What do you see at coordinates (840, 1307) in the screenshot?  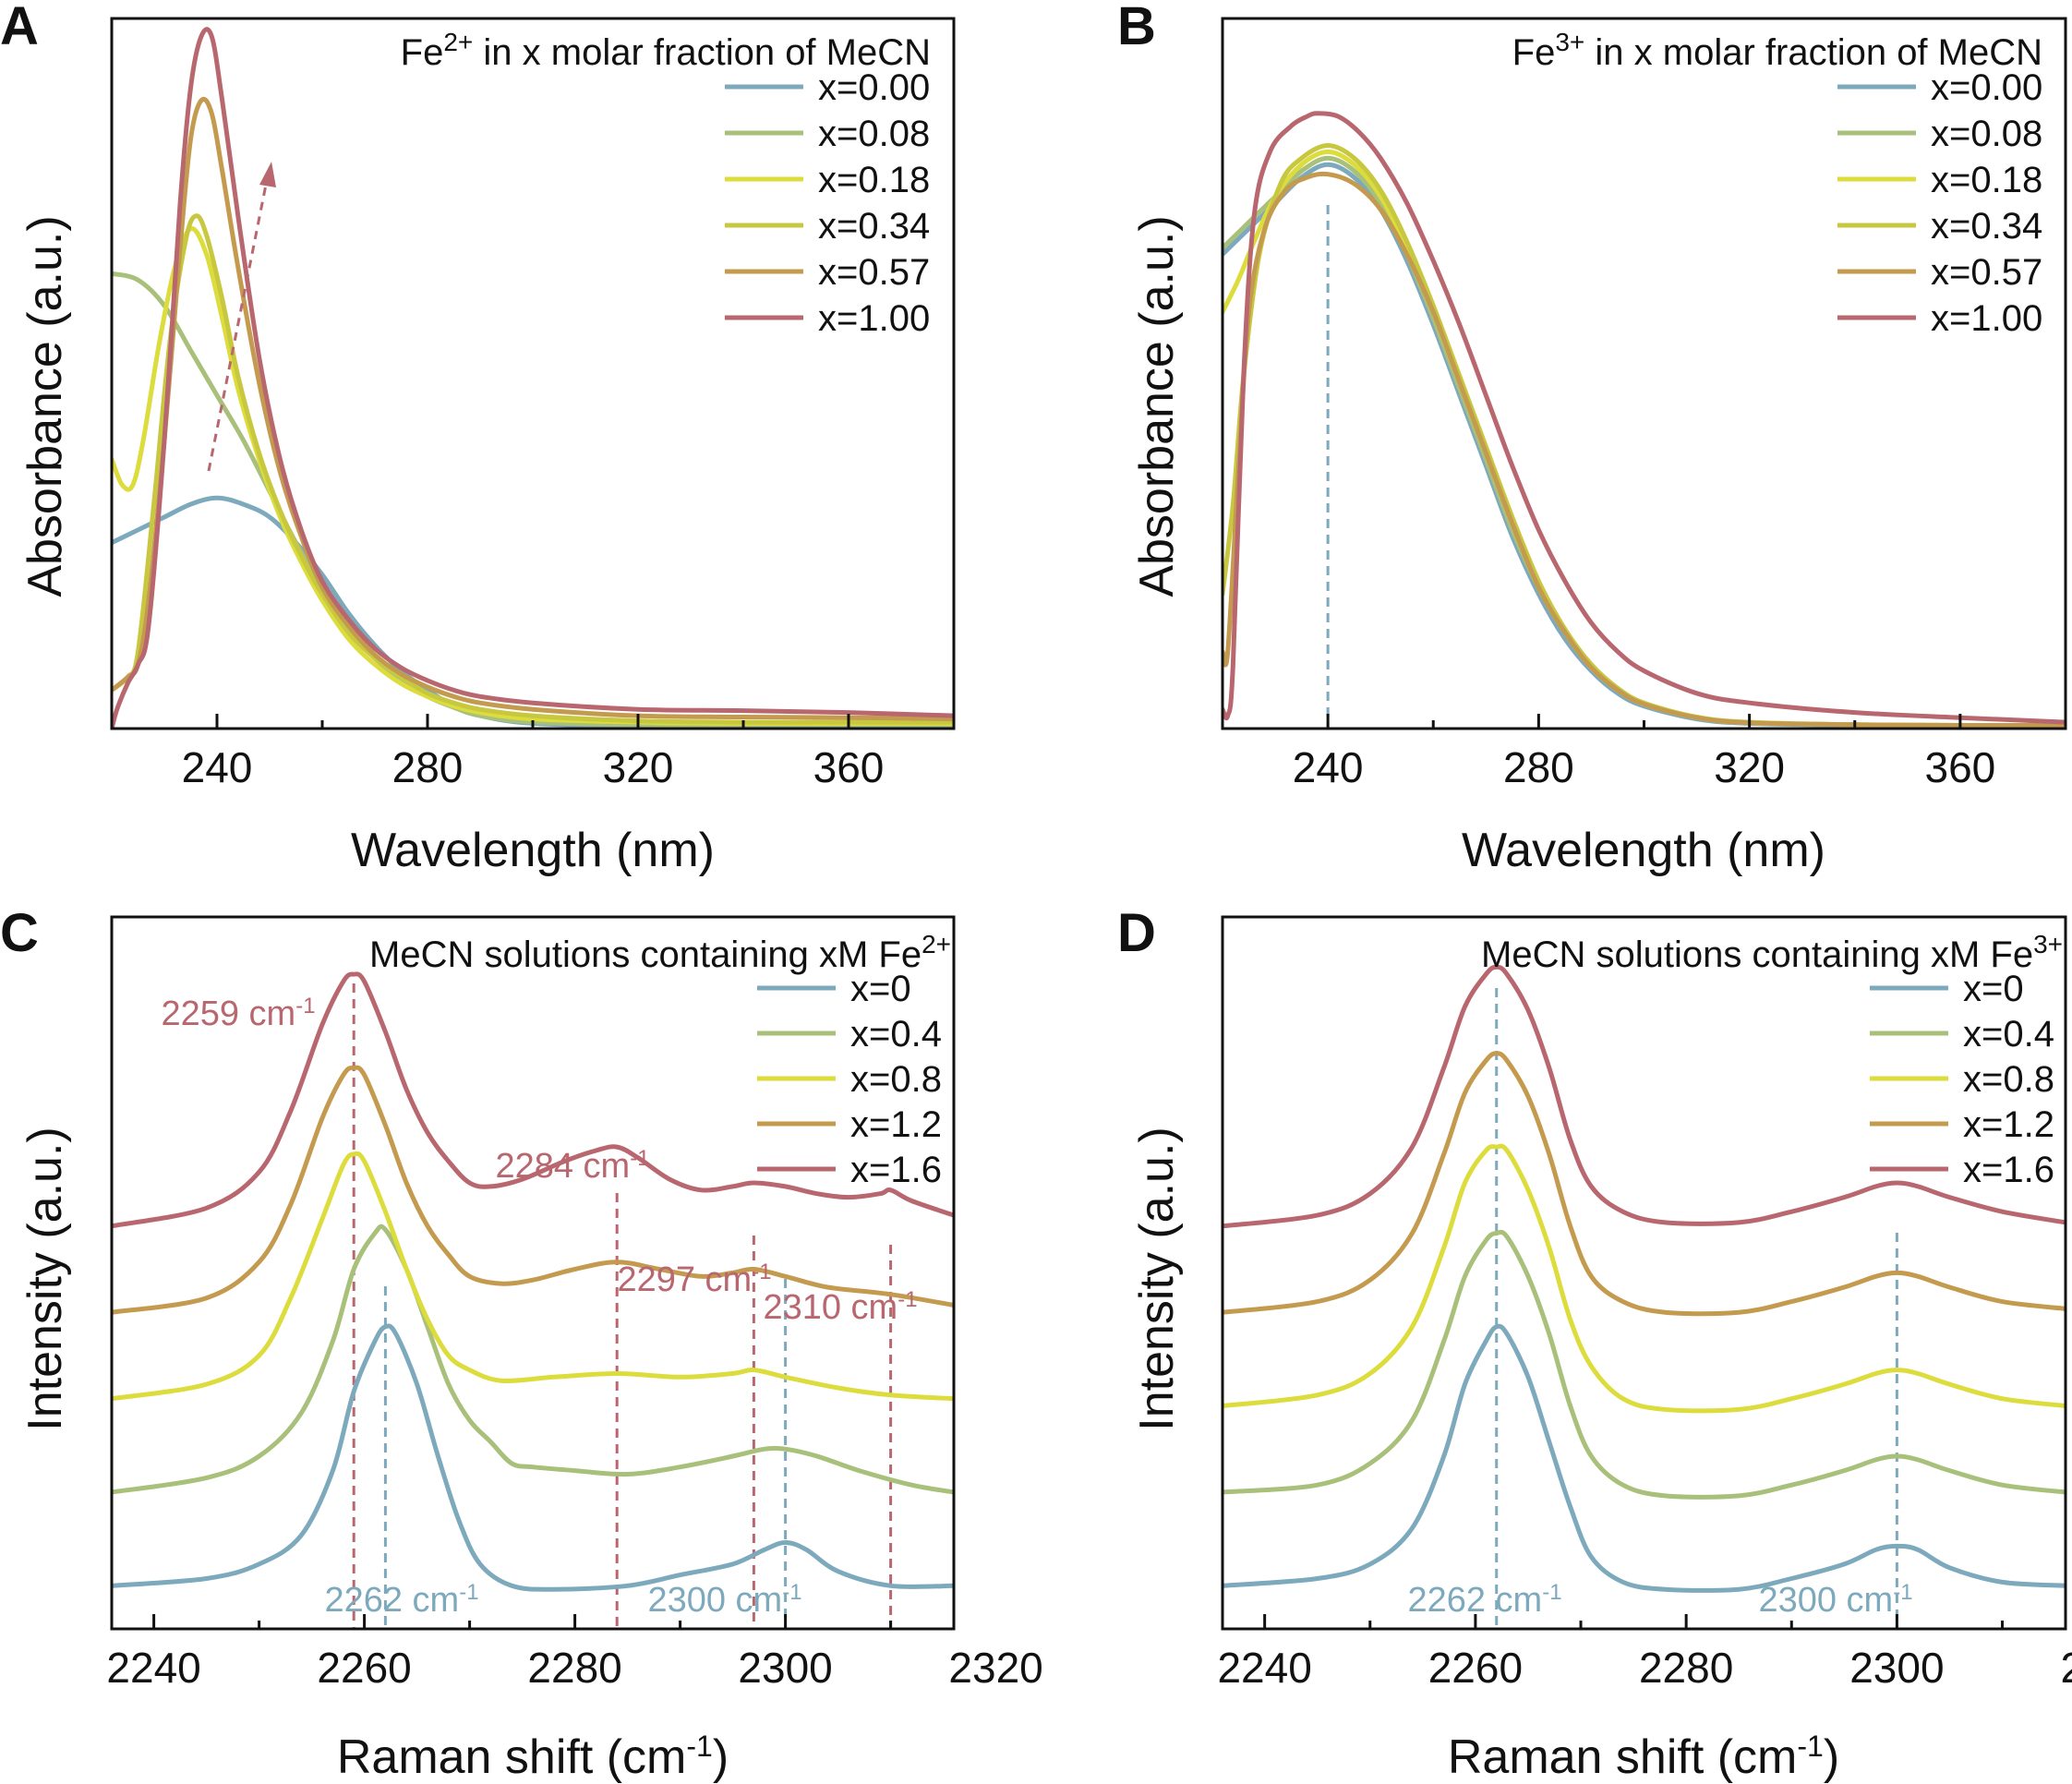 I see `annotation-2310: 2310 cm-1` at bounding box center [840, 1307].